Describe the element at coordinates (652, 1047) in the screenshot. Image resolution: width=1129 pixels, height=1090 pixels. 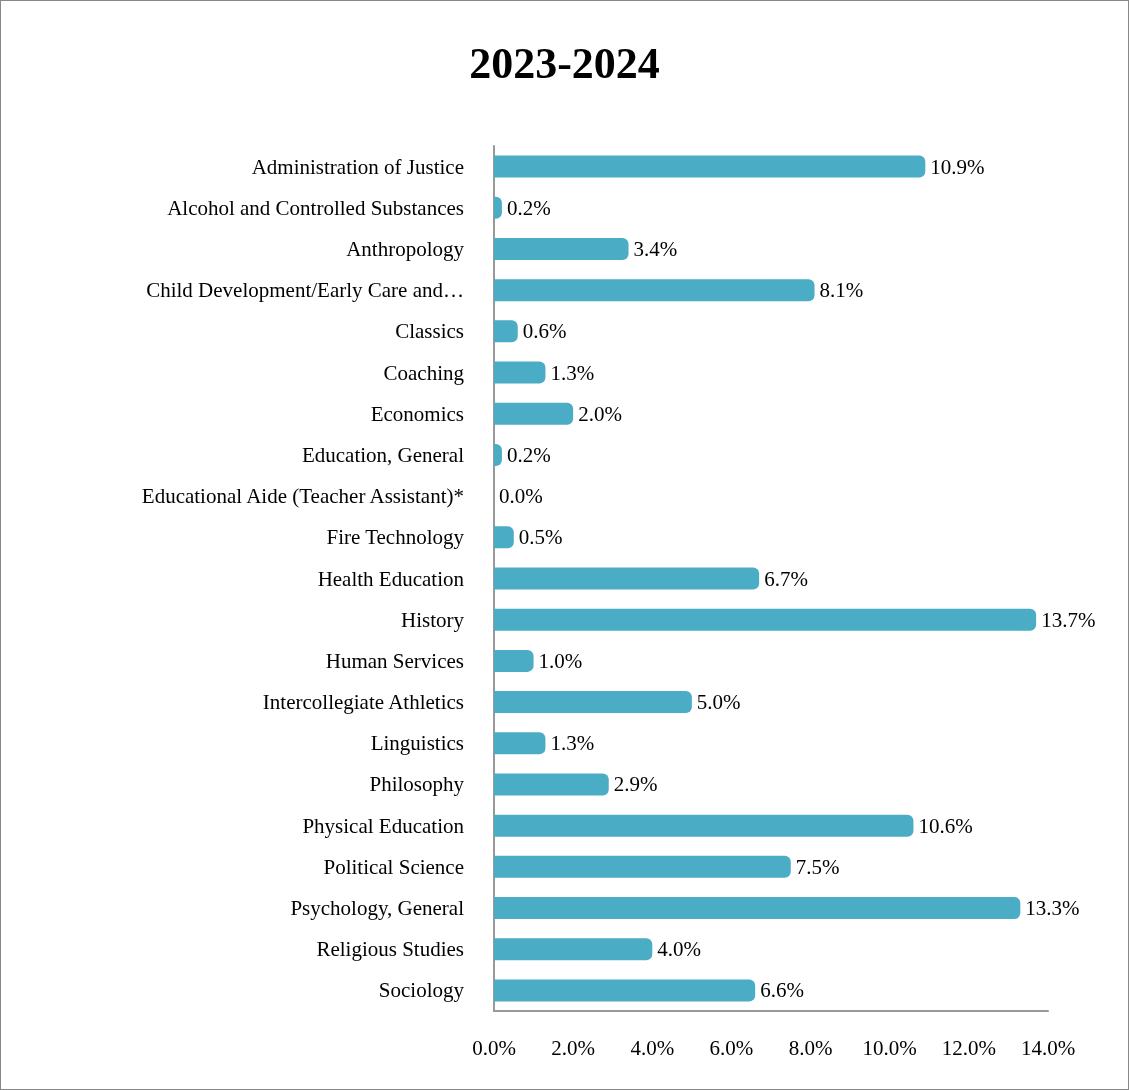
I see `x-tick-label: 4.0%` at that location.